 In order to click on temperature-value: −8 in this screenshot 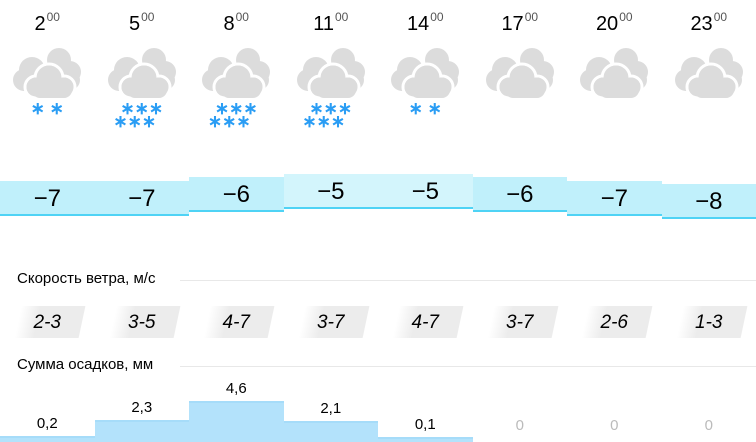, I will do `click(709, 201)`.